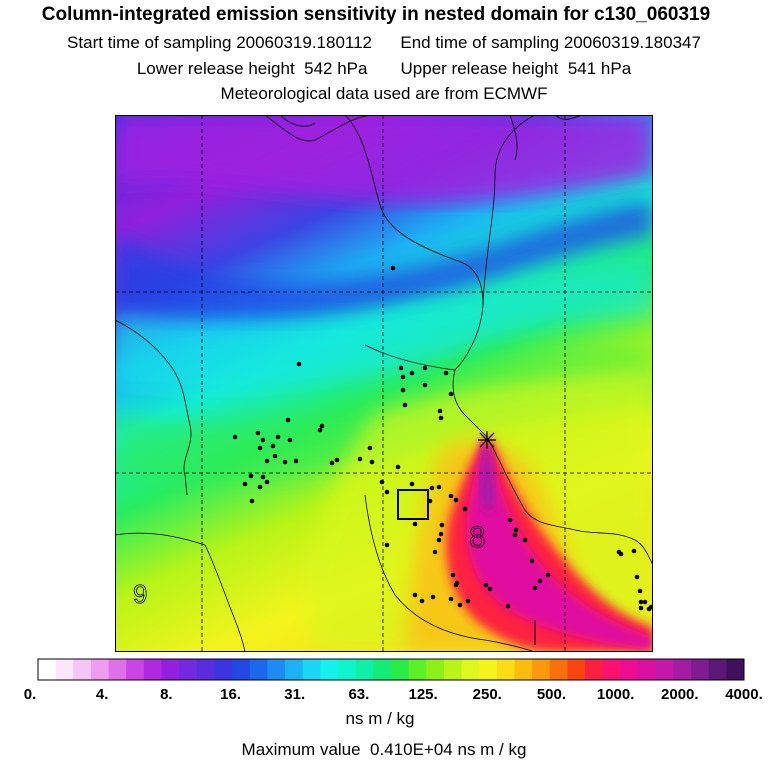 Image resolution: width=768 pixels, height=768 pixels. Describe the element at coordinates (336, 68) in the screenshot. I see `lower-height-value: 542 hPa` at that location.